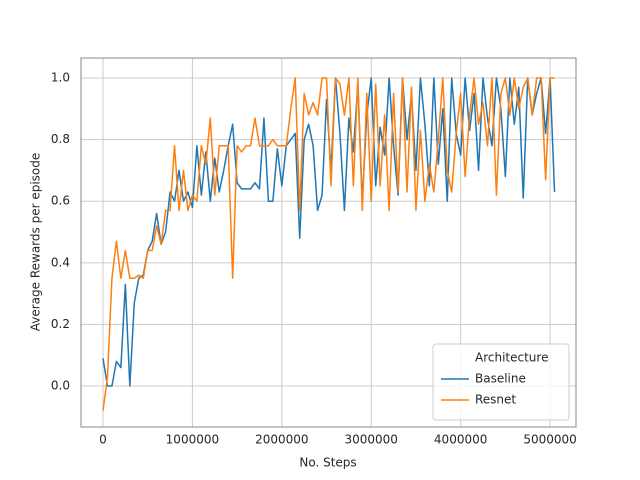  I want to click on x-tick-label: 1000000, so click(192, 440).